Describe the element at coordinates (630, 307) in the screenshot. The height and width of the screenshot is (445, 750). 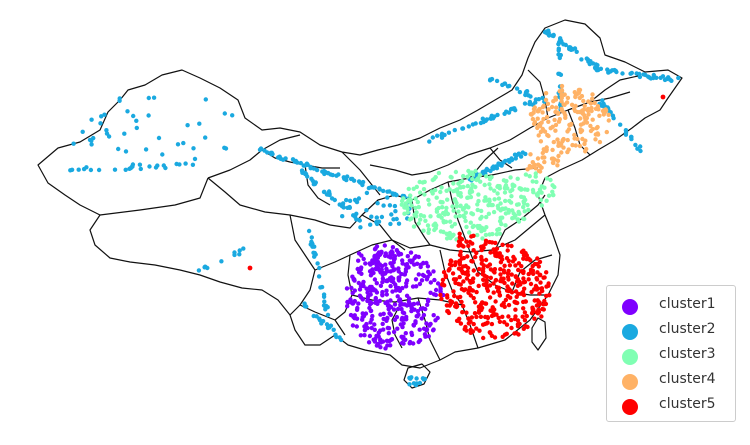
I see `cluster1-marker` at that location.